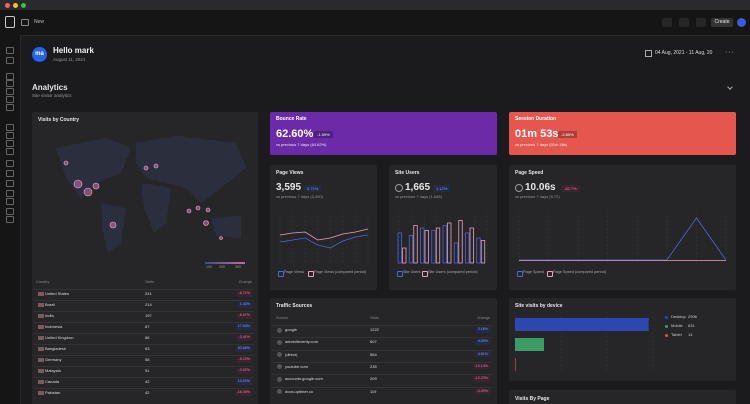 This screenshot has width=750, height=404. I want to click on sidebar, so click(10, 219).